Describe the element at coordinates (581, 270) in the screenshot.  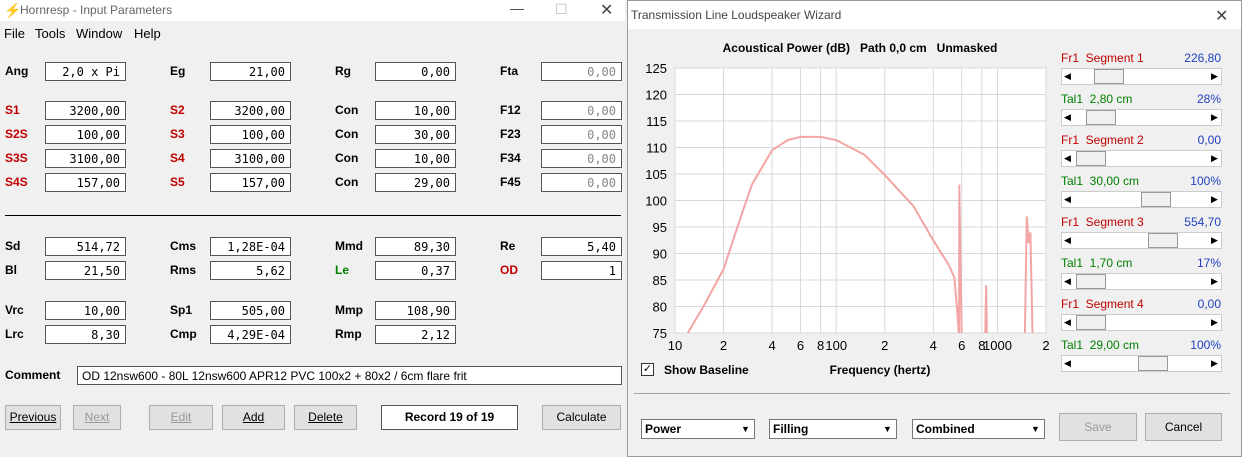
I see `field-value: 1` at that location.